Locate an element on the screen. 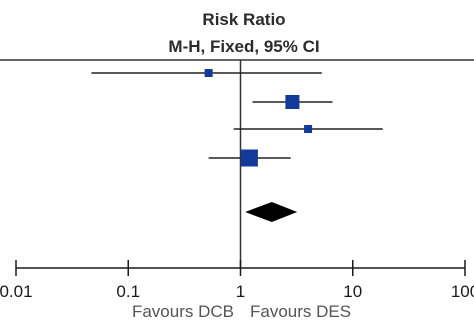 This screenshot has width=474, height=323. pooled-group is located at coordinates (271, 212).